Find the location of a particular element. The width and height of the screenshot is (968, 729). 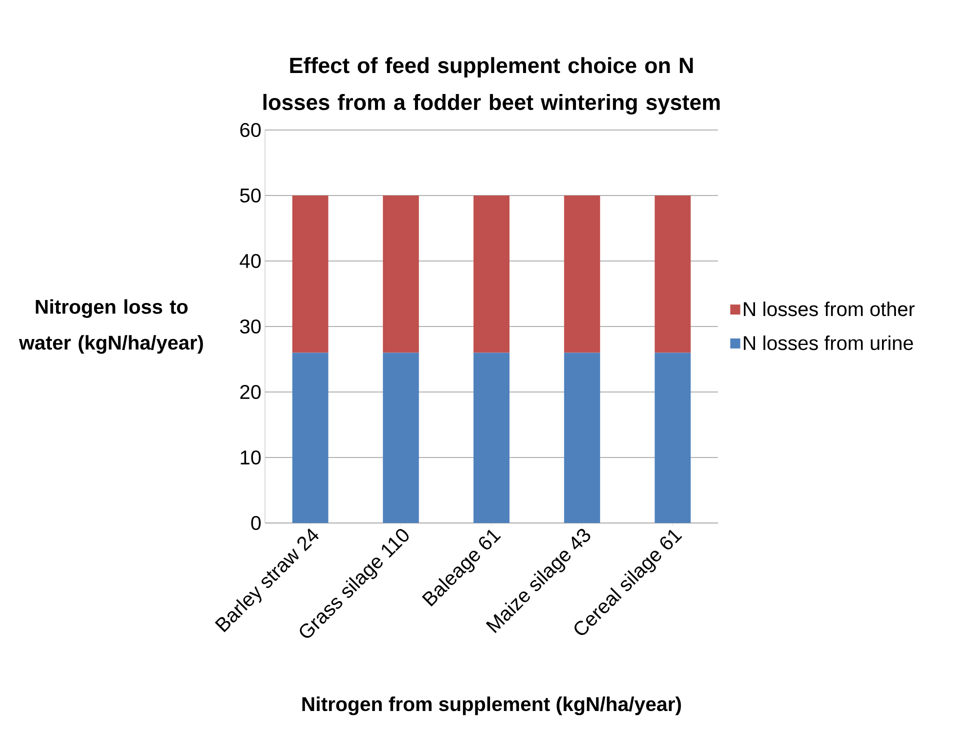

y-axis-title: Nitrogen loss to water (kgN/ha/year) is located at coordinates (110, 326).